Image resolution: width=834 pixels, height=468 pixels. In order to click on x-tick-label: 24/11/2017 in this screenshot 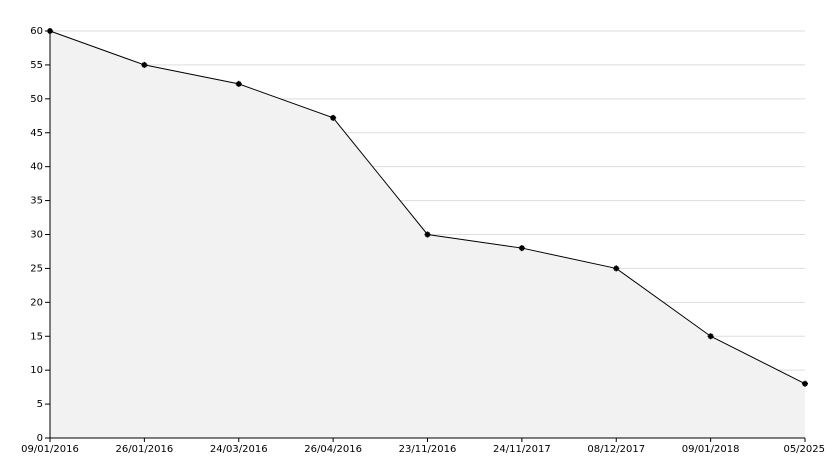, I will do `click(522, 449)`.